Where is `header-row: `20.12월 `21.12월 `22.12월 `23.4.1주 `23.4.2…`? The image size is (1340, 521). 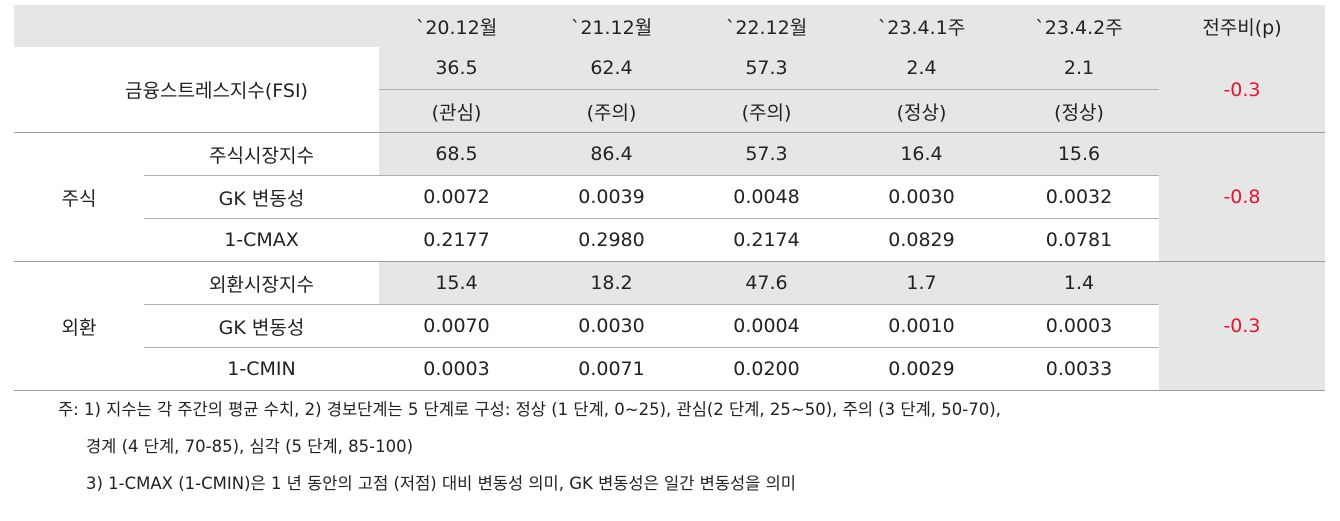 header-row: `20.12월 `21.12월 `22.12월 `23.4.1주 `23.4.2… is located at coordinates (669, 26).